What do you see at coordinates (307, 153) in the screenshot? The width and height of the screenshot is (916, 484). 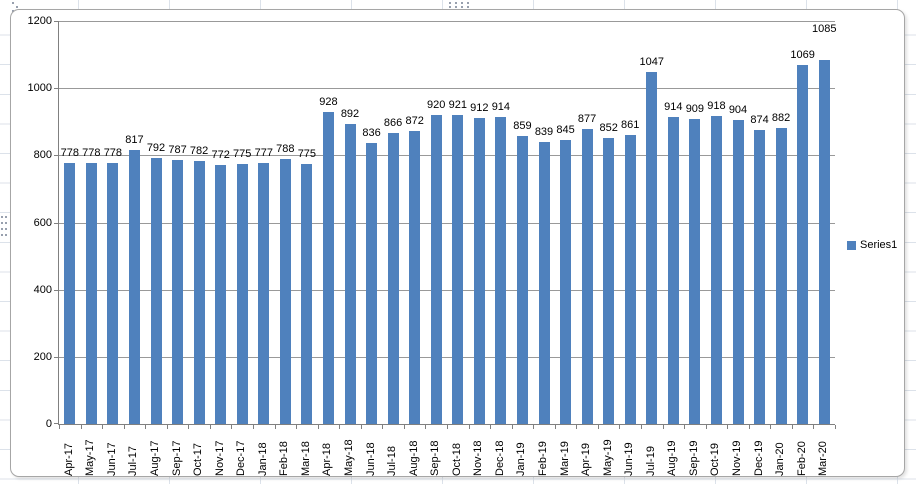 I see `data-label-Mar-18: 775` at bounding box center [307, 153].